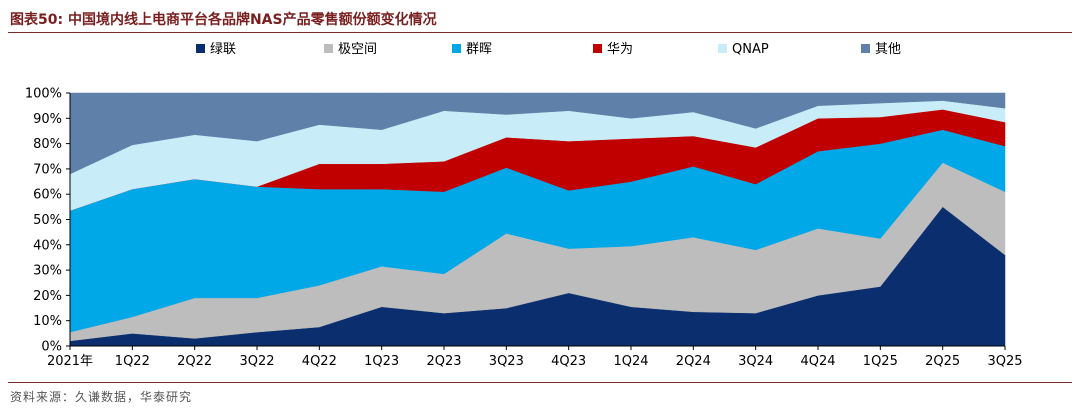 The width and height of the screenshot is (1080, 410). What do you see at coordinates (47, 169) in the screenshot?
I see `y-tick-label: 70%` at bounding box center [47, 169].